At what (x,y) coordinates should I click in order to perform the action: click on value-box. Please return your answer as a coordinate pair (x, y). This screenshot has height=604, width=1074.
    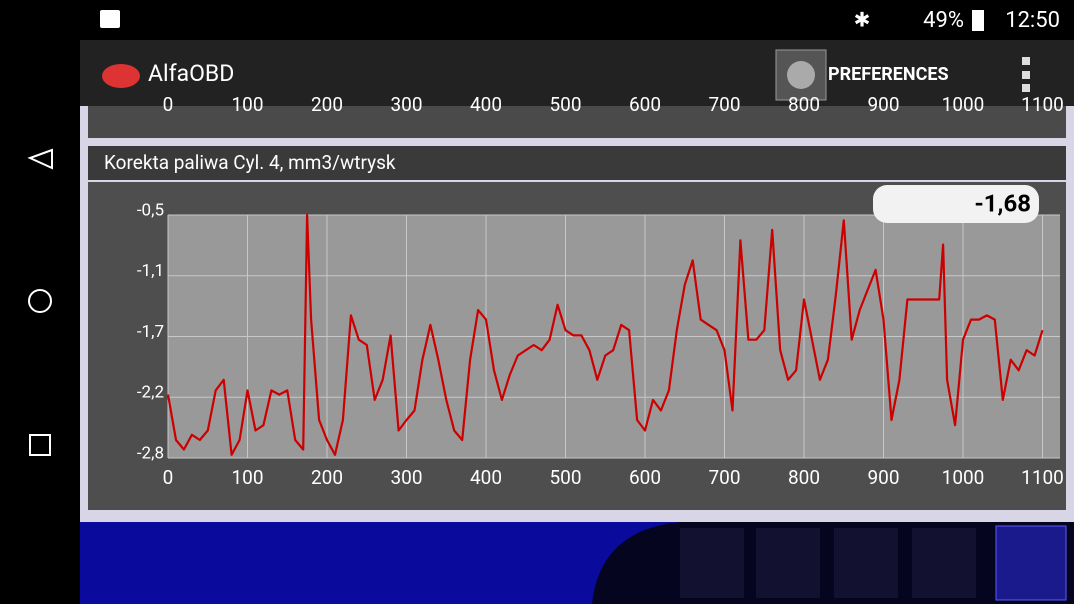
    Looking at the image, I should click on (956, 204).